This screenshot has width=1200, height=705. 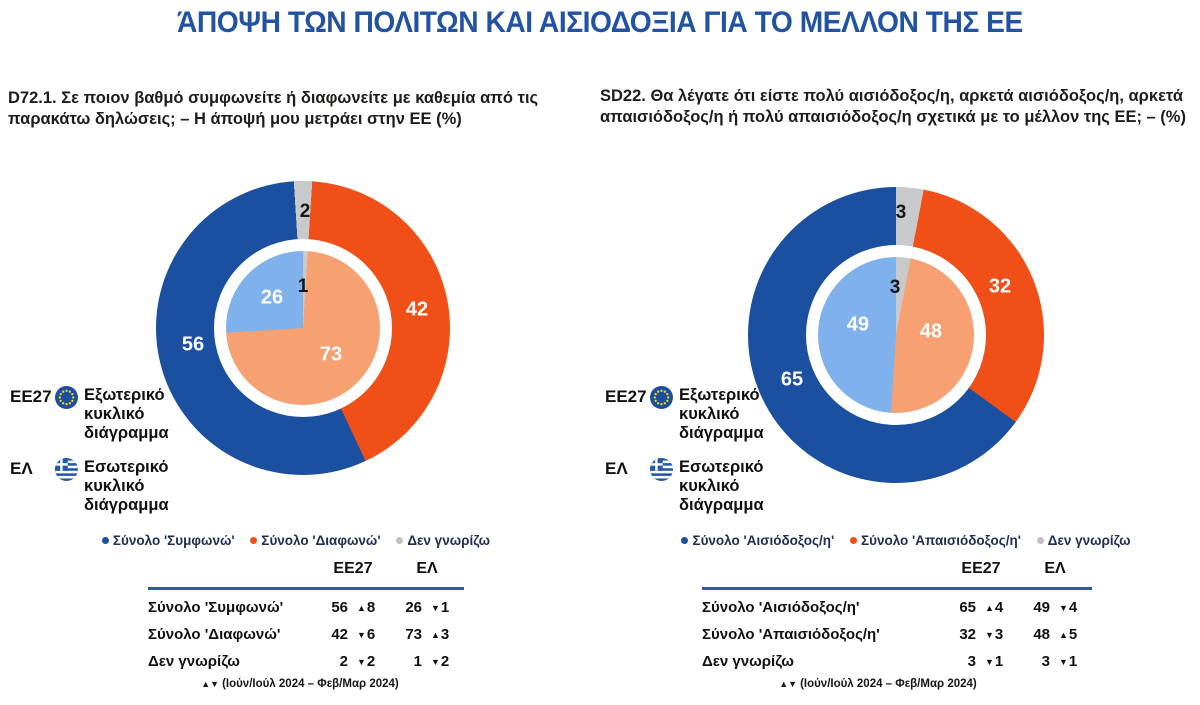 I want to click on label-inner-disagree-left: 73, so click(x=331, y=354).